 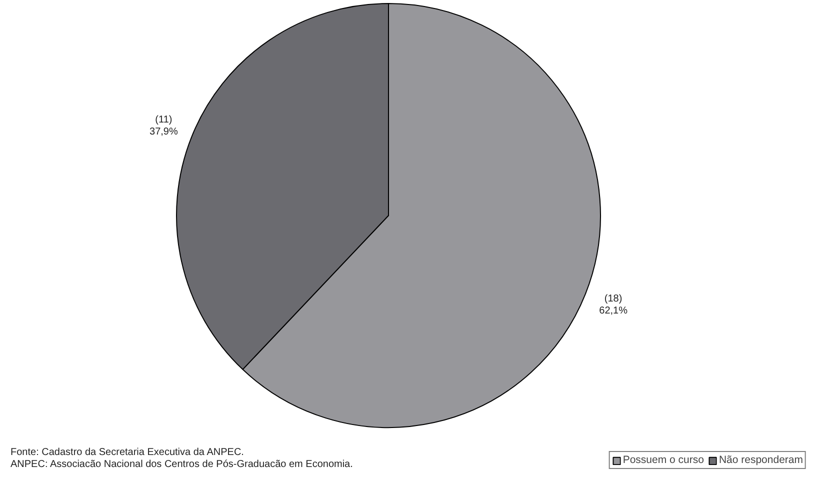 What do you see at coordinates (613, 305) in the screenshot?
I see `data-label: (18) 62,1%` at bounding box center [613, 305].